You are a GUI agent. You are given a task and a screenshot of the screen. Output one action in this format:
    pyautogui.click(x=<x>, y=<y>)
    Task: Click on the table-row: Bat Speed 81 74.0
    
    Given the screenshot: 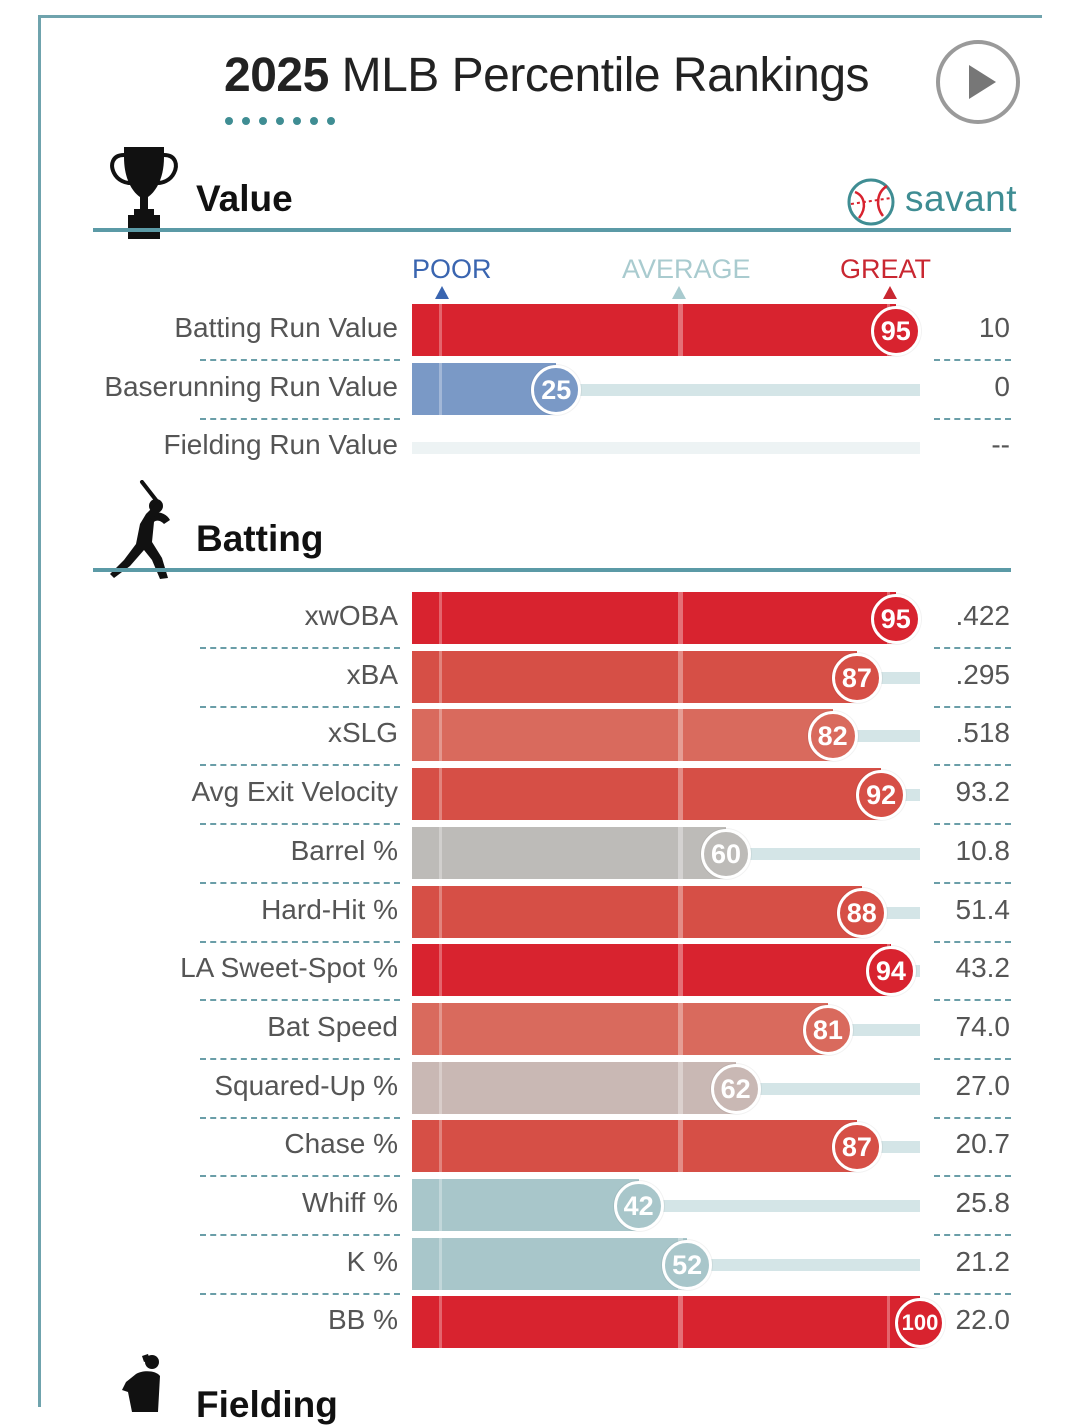 What is the action you would take?
    pyautogui.click(x=540, y=1031)
    